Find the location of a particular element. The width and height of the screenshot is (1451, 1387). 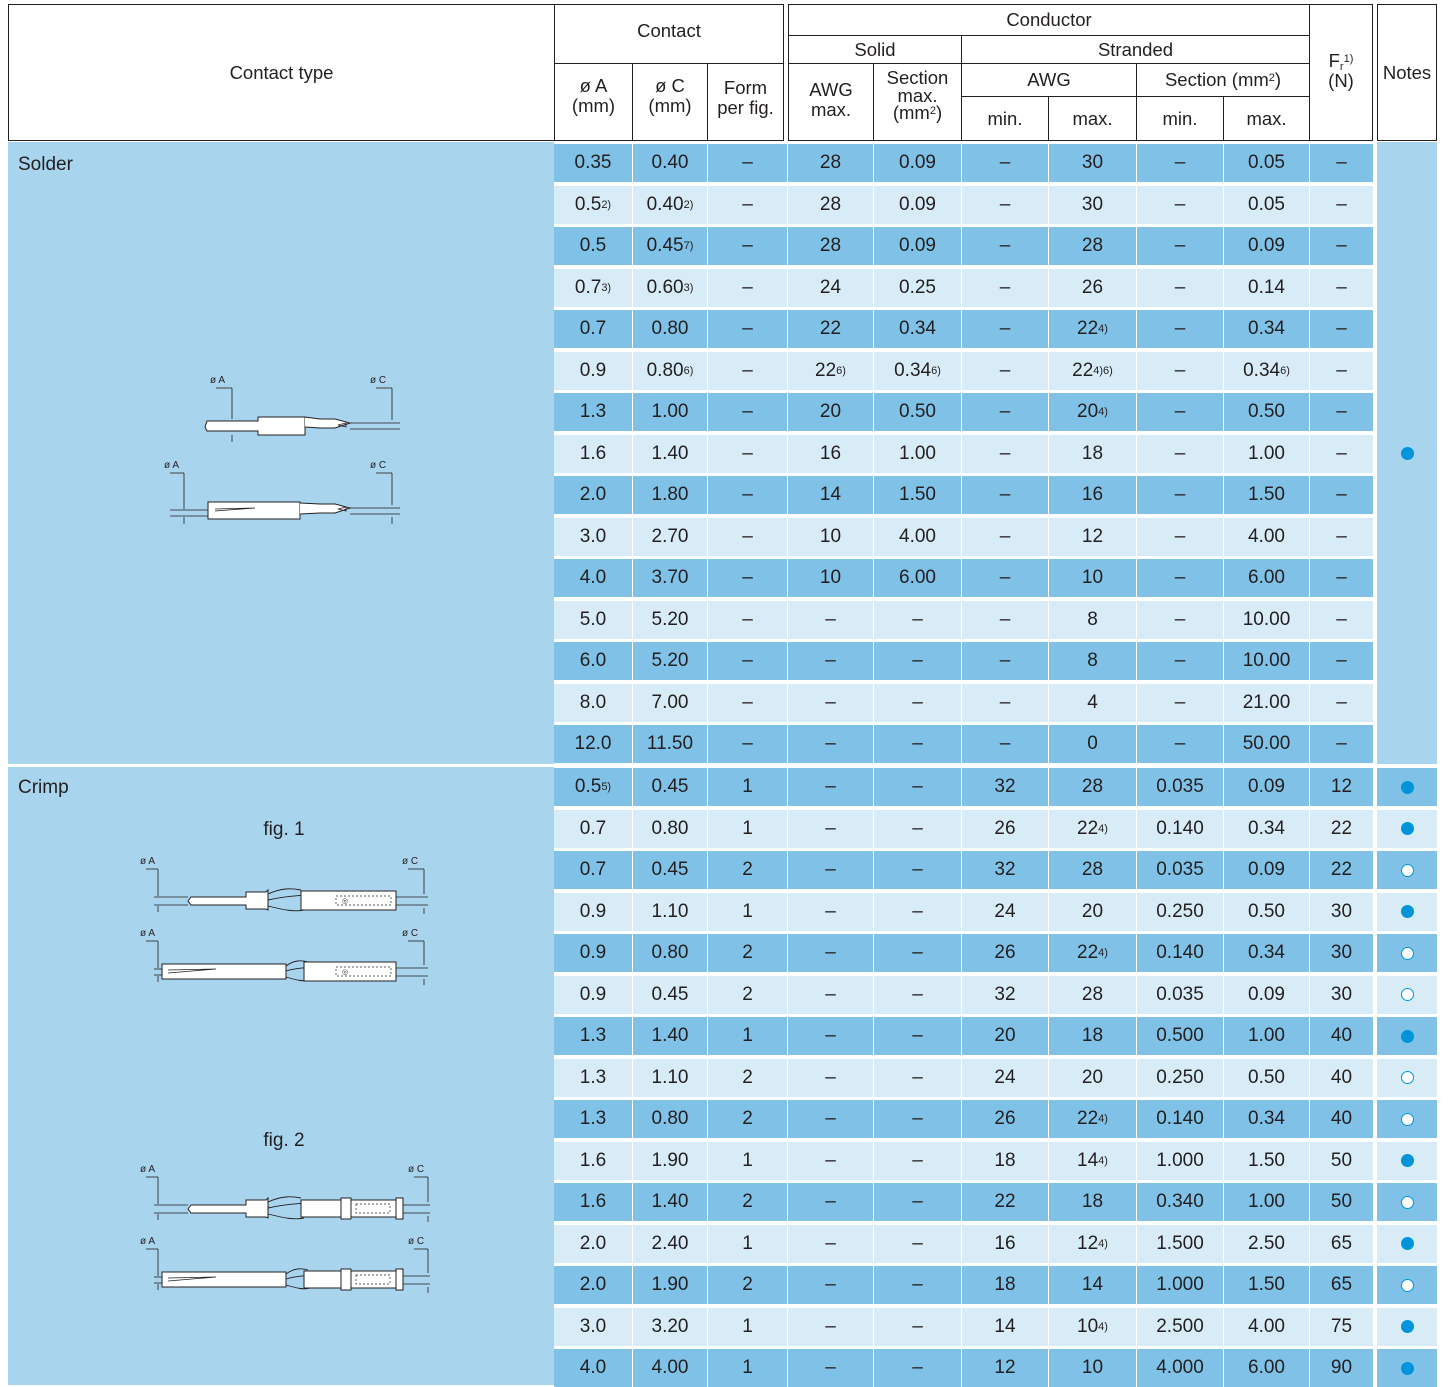

table-cell-fr: 50 is located at coordinates (1341, 1160).